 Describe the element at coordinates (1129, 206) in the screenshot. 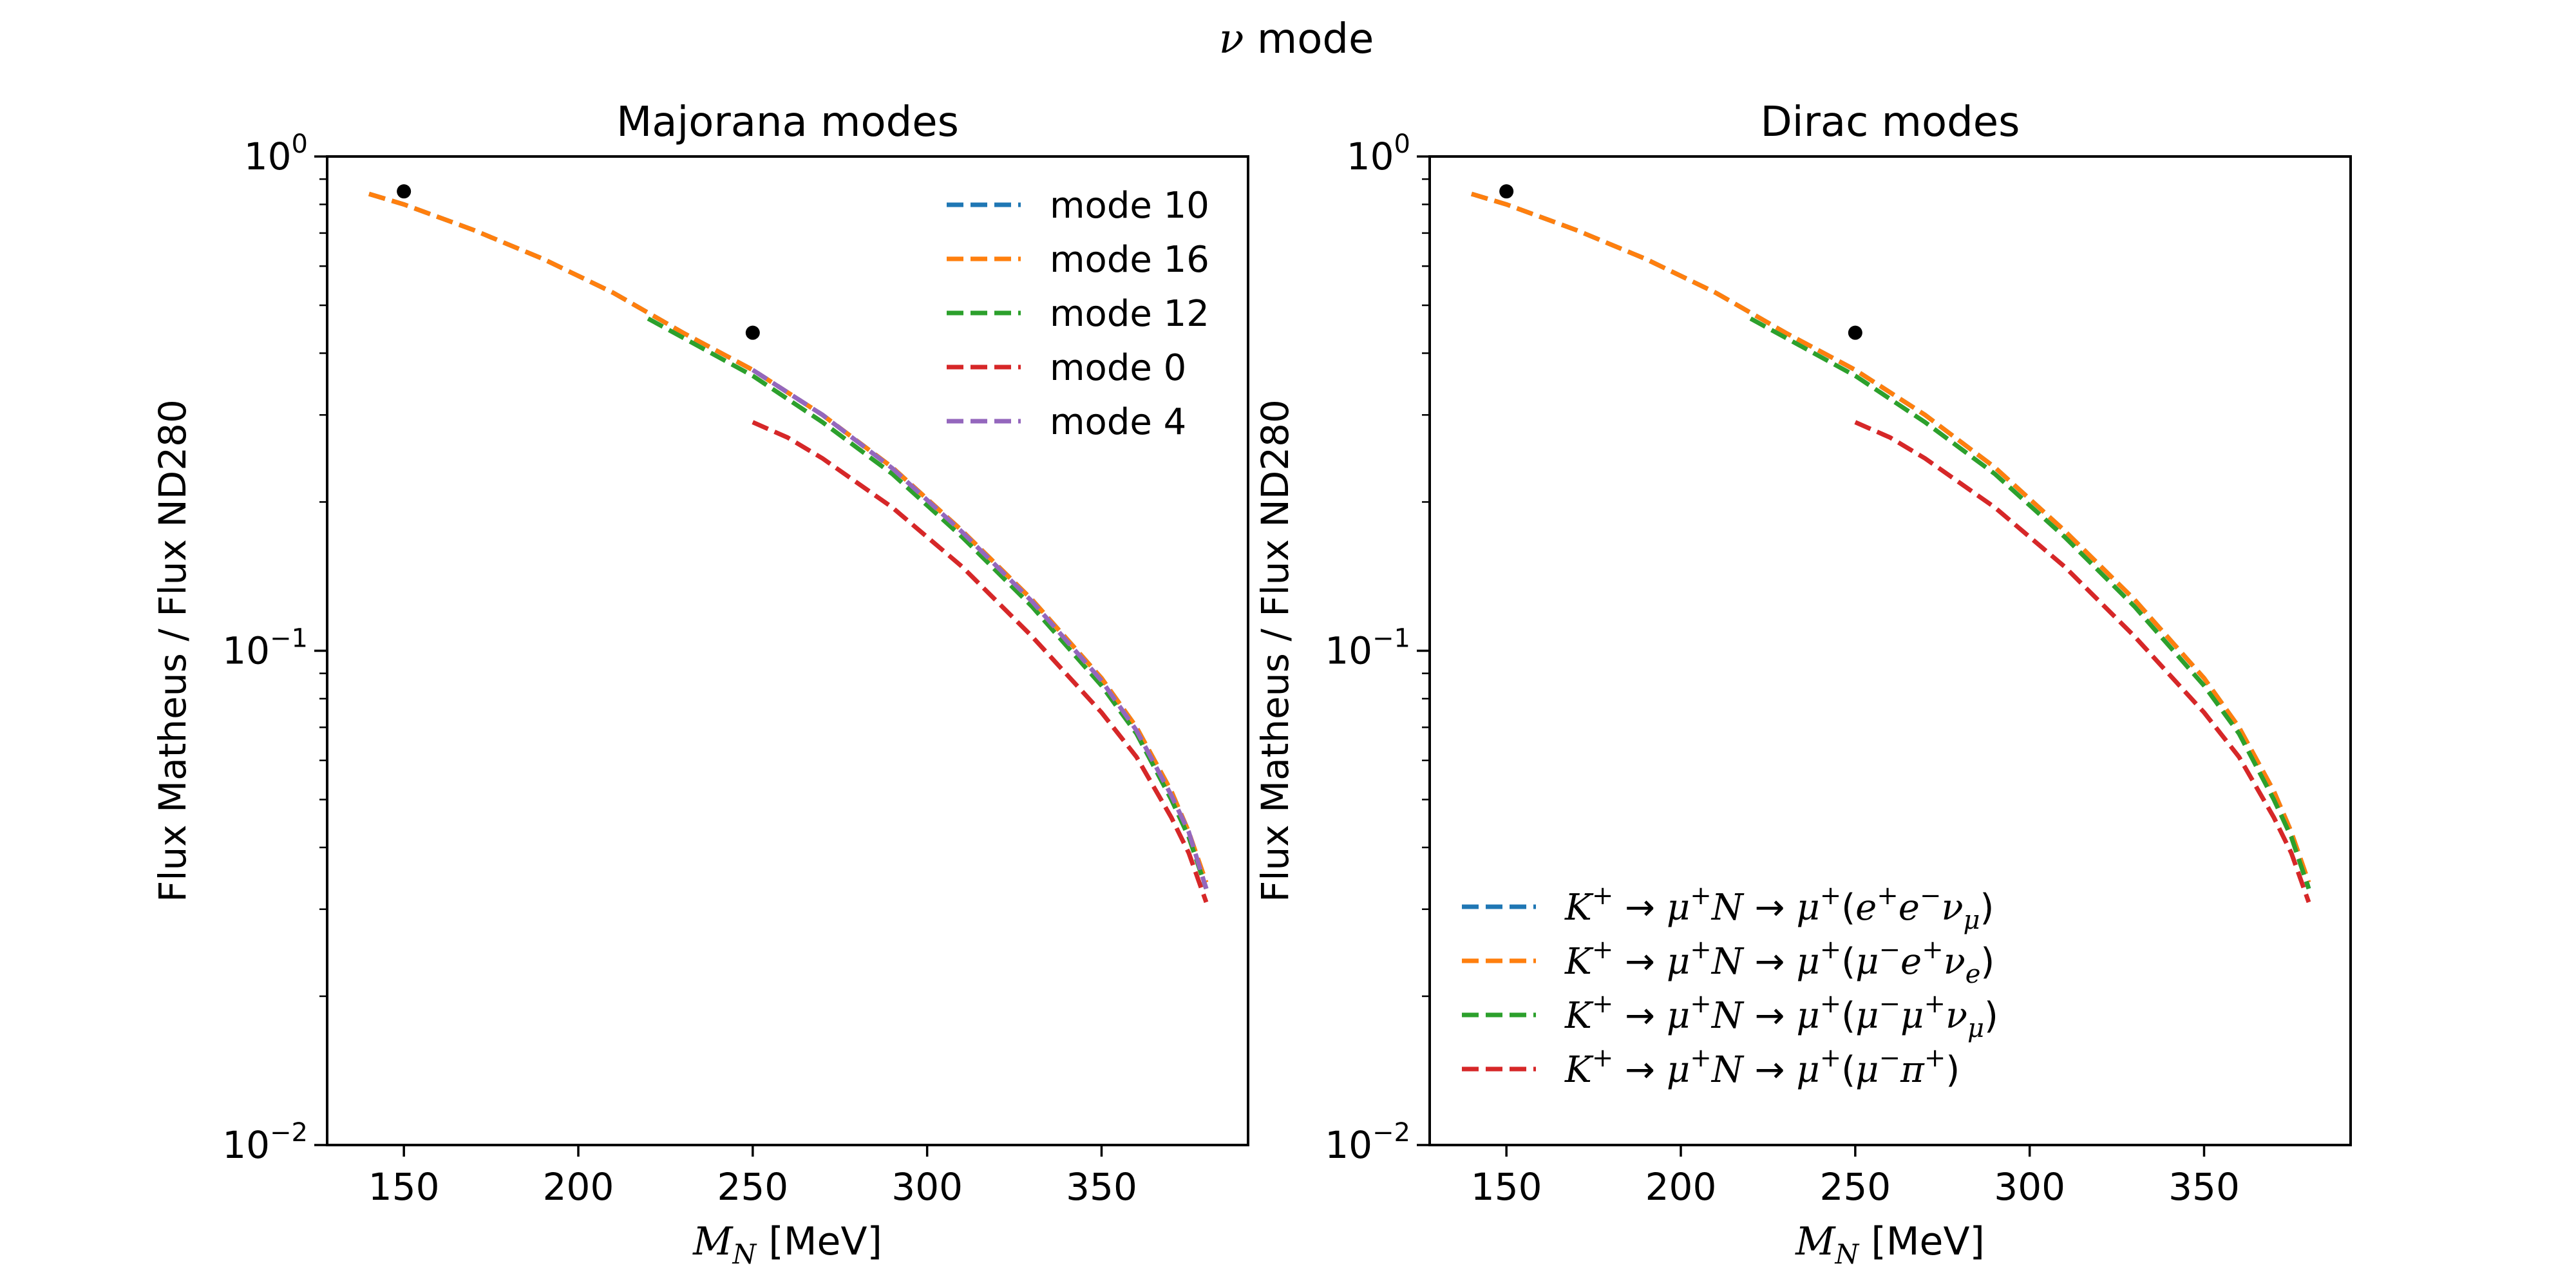

I see `legend-entry-1: mode 10` at that location.